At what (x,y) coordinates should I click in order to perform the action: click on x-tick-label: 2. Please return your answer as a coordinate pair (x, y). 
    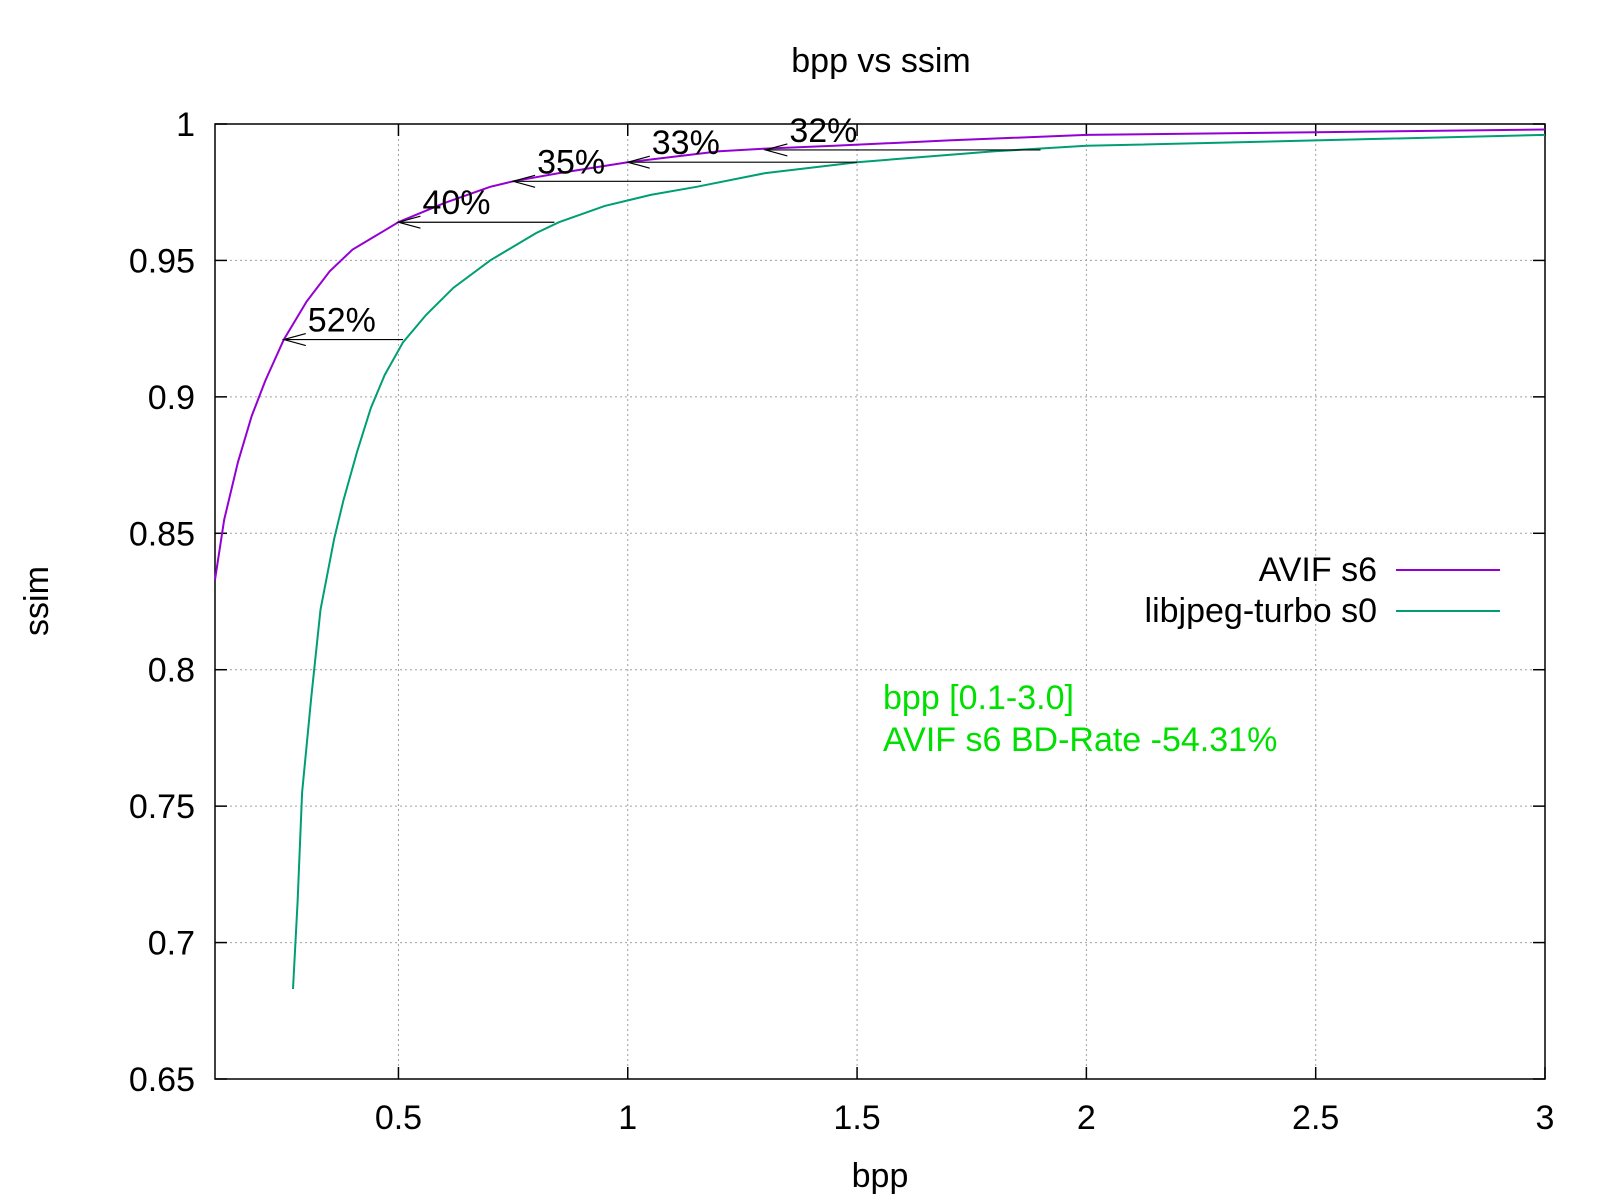
    Looking at the image, I should click on (1086, 1118).